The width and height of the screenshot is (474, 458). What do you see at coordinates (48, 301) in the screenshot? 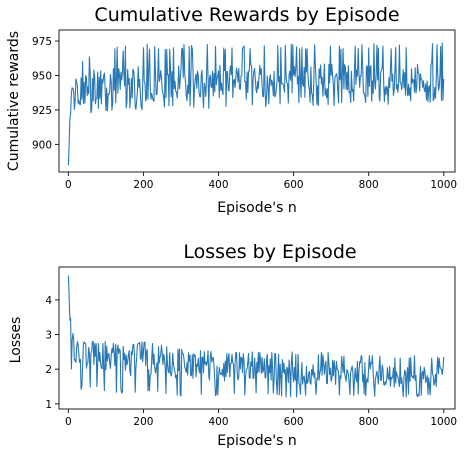
I see `losses-y-tick-label: 4` at bounding box center [48, 301].